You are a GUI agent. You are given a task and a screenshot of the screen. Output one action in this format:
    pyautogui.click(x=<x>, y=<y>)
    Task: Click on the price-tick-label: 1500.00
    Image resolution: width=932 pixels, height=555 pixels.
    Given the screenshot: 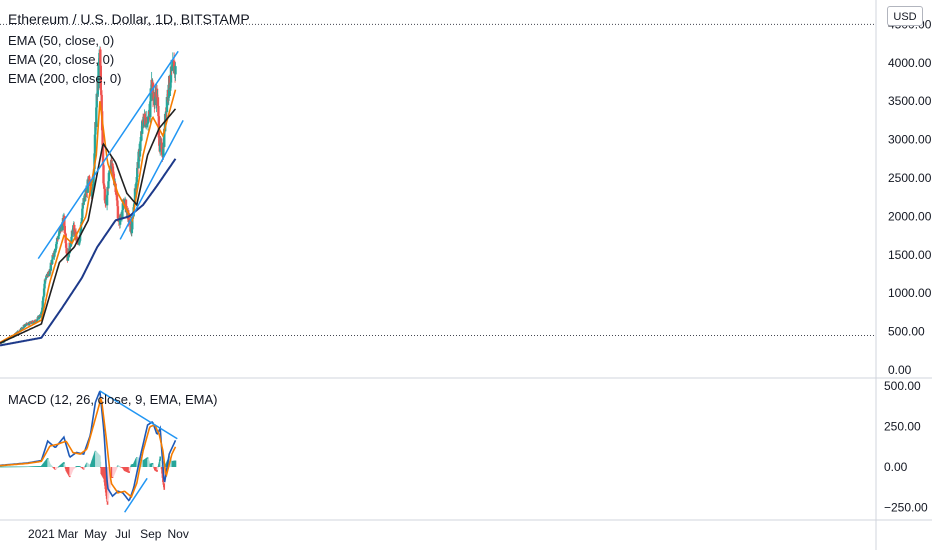 What is the action you would take?
    pyautogui.click(x=910, y=255)
    